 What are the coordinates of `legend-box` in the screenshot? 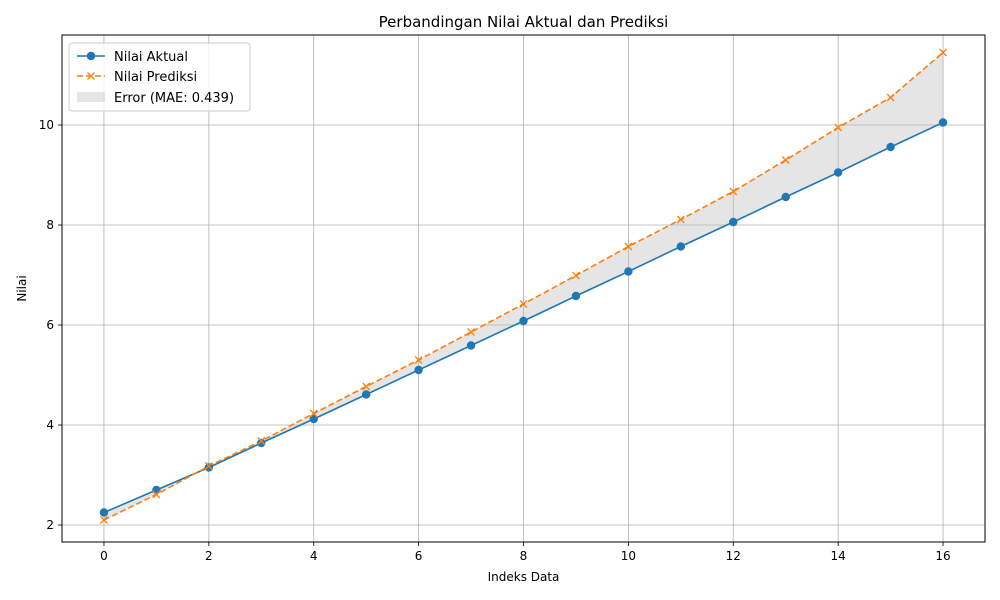 It's located at (159, 77).